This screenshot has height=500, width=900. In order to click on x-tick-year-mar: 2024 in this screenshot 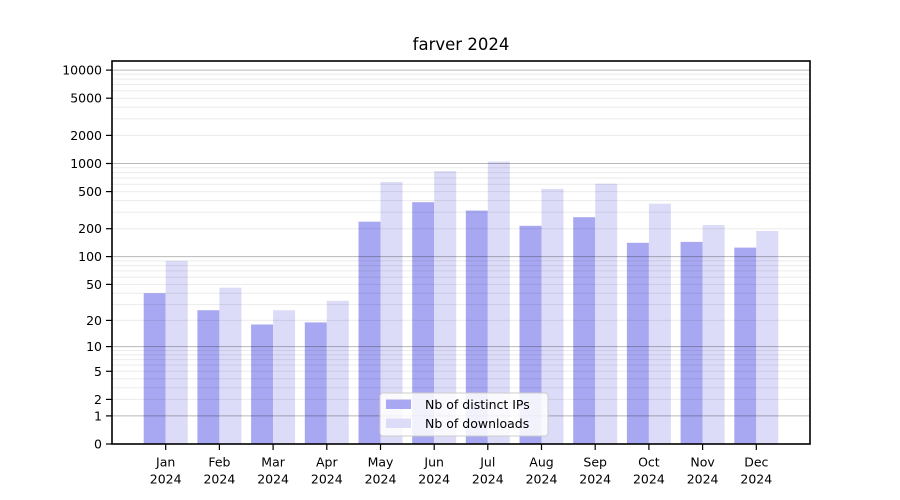, I will do `click(273, 479)`.